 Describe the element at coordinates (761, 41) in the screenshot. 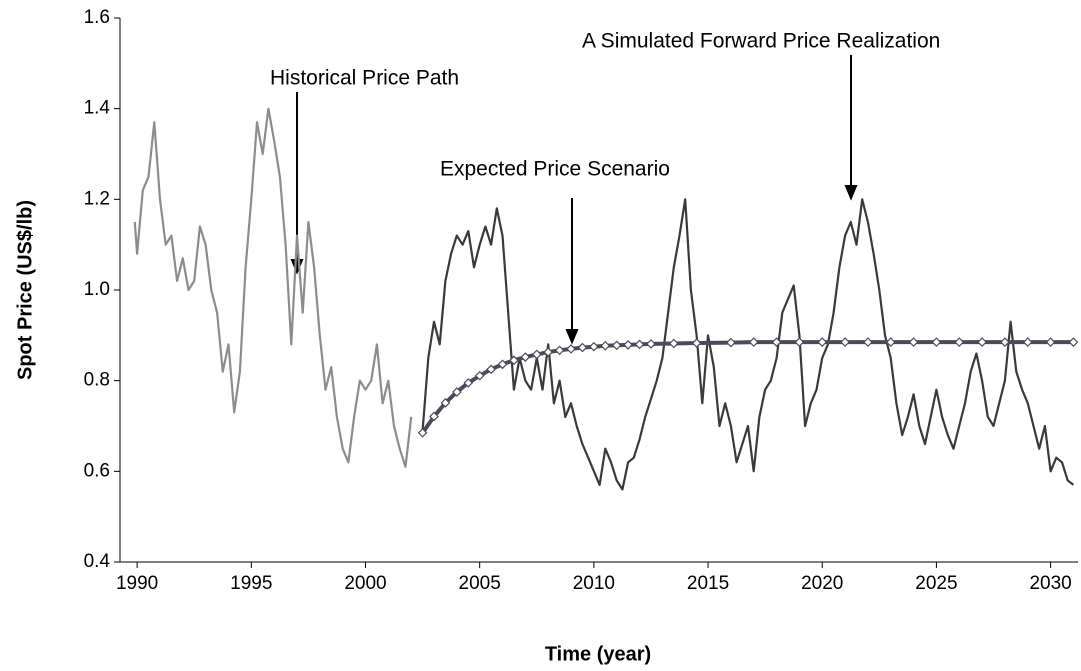

I see `annotation: A Simulated Forward Price Realization` at that location.